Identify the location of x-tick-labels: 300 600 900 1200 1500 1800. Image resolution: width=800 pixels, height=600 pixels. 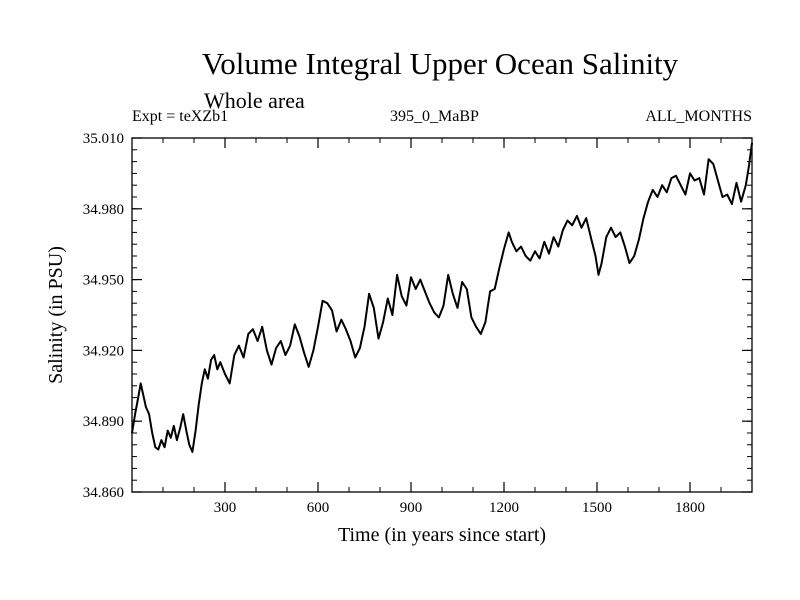
(459, 508).